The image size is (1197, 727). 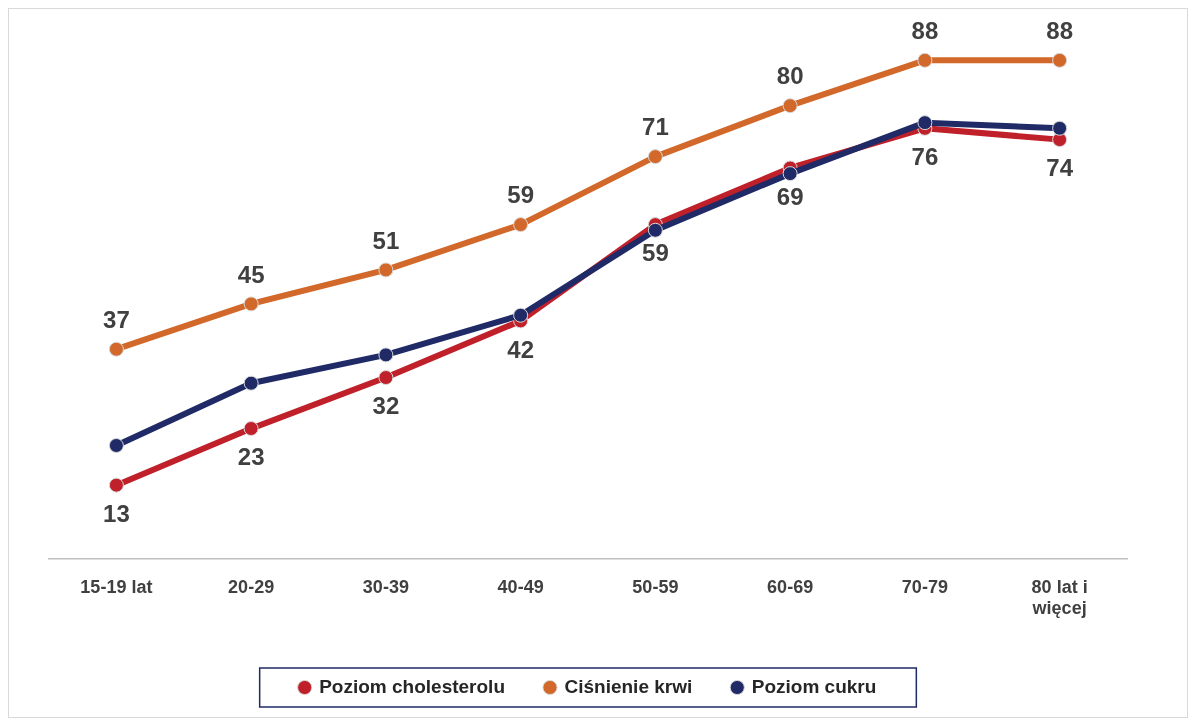 I want to click on data-label: 80, so click(x=790, y=76).